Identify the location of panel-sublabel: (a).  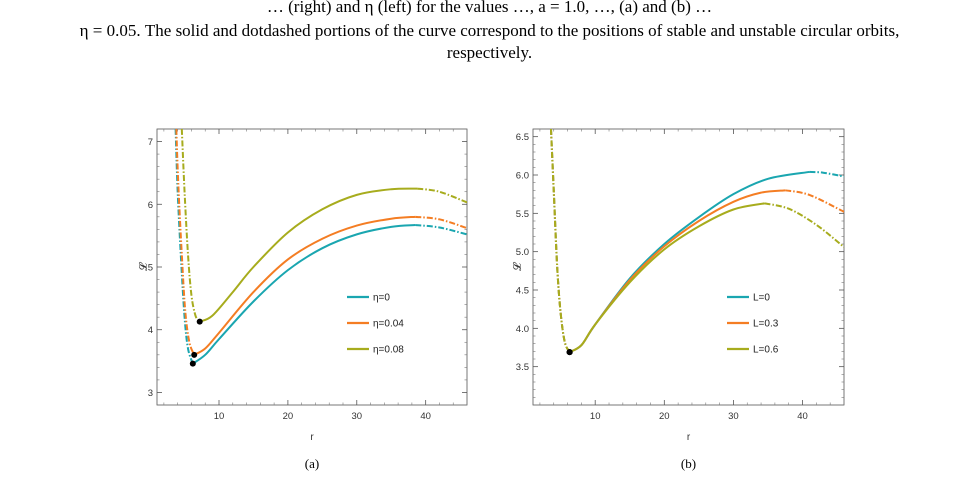
(312, 463).